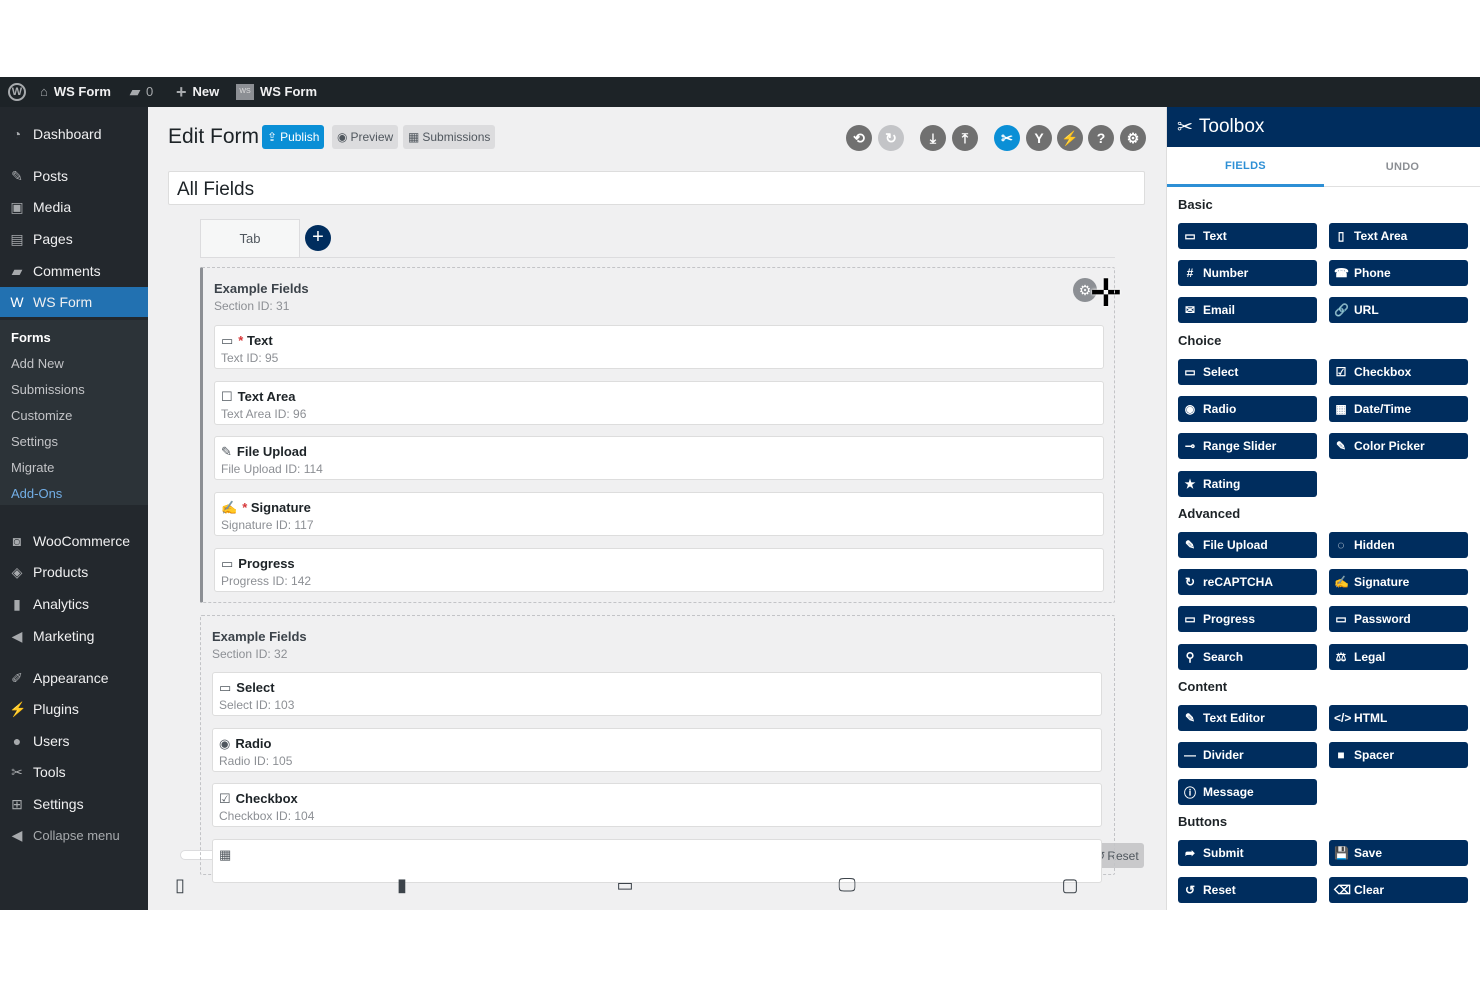  I want to click on form-field: ☐ Text Area Text Area ID: 96, so click(659, 403).